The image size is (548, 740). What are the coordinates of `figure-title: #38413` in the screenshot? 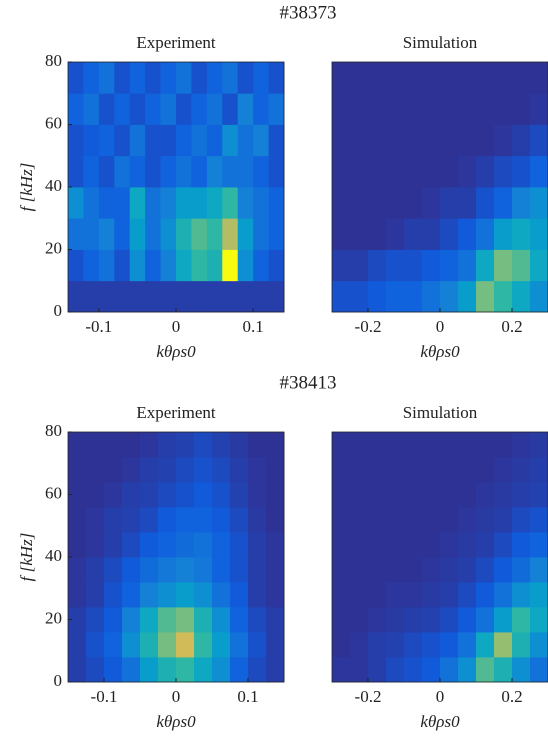 It's located at (308, 382).